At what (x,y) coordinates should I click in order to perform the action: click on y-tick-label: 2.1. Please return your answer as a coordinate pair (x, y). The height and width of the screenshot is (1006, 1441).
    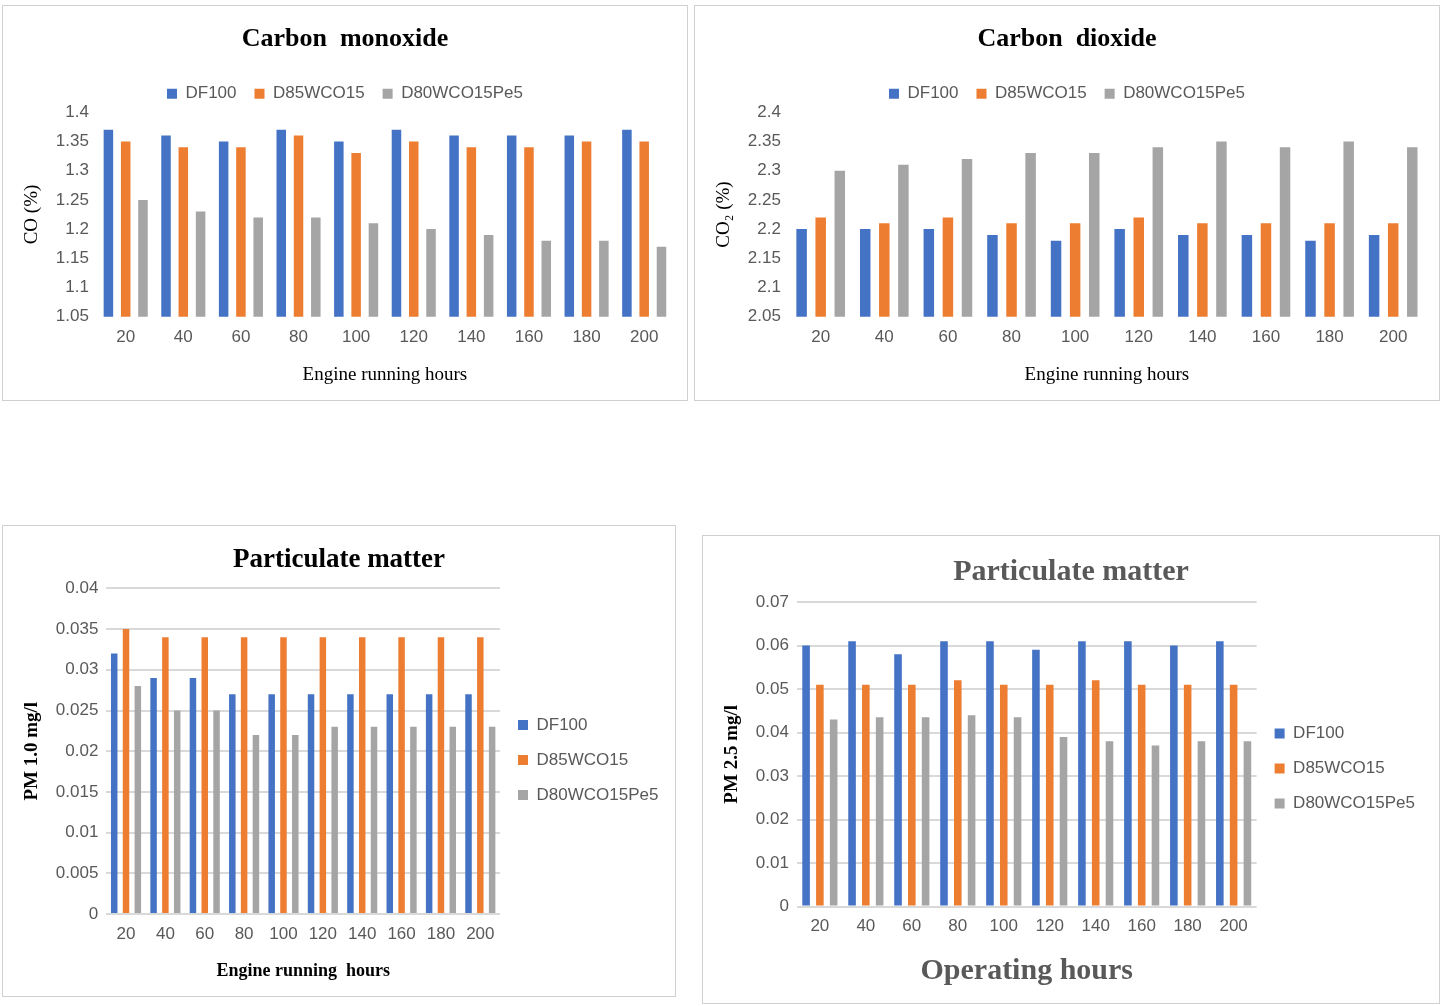
    Looking at the image, I should click on (769, 287).